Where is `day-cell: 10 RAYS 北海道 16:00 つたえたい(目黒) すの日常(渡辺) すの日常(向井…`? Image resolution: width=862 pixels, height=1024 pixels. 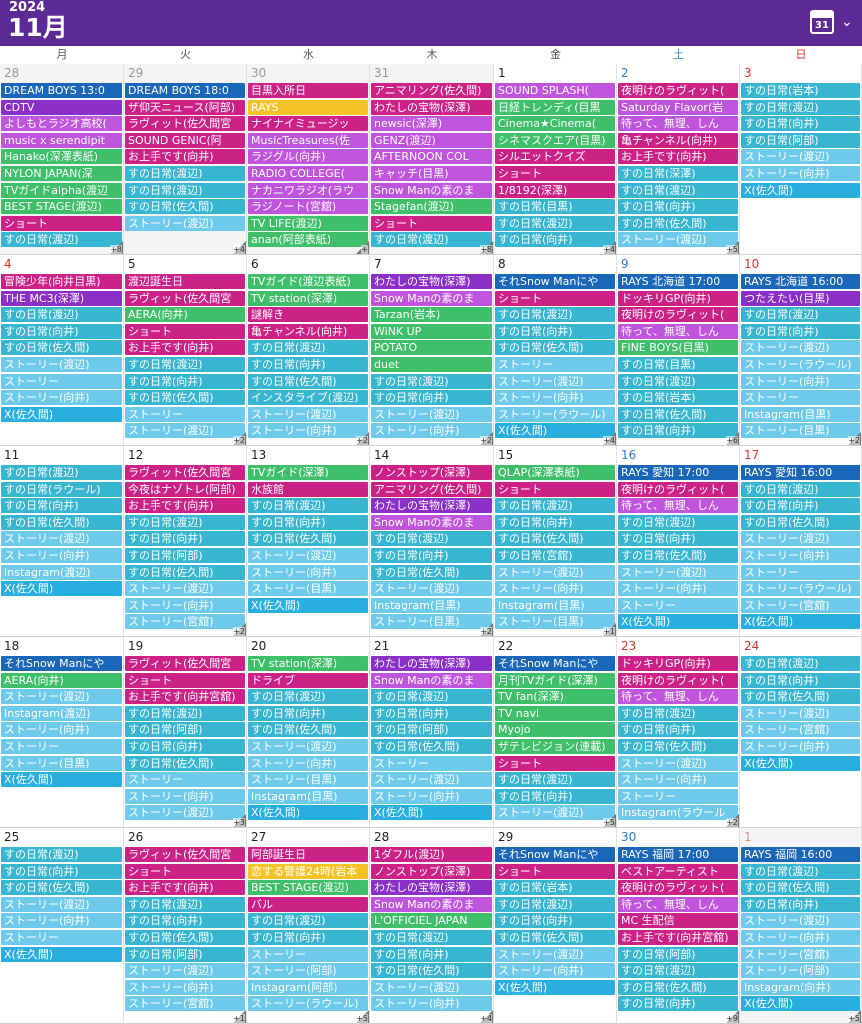
day-cell: 10 RAYS 北海道 16:00 つたえたい(目黒) すの日常(渡辺) すの日常(向井… is located at coordinates (801, 350).